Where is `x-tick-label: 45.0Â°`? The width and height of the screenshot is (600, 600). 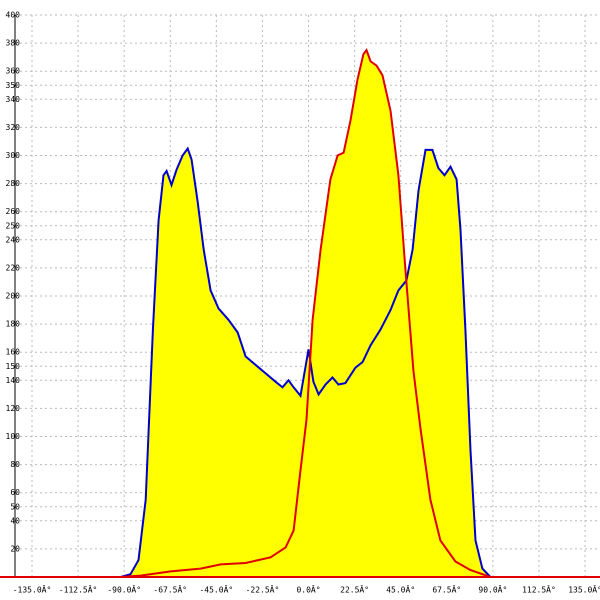
x-tick-label: 45.0Â° is located at coordinates (400, 589).